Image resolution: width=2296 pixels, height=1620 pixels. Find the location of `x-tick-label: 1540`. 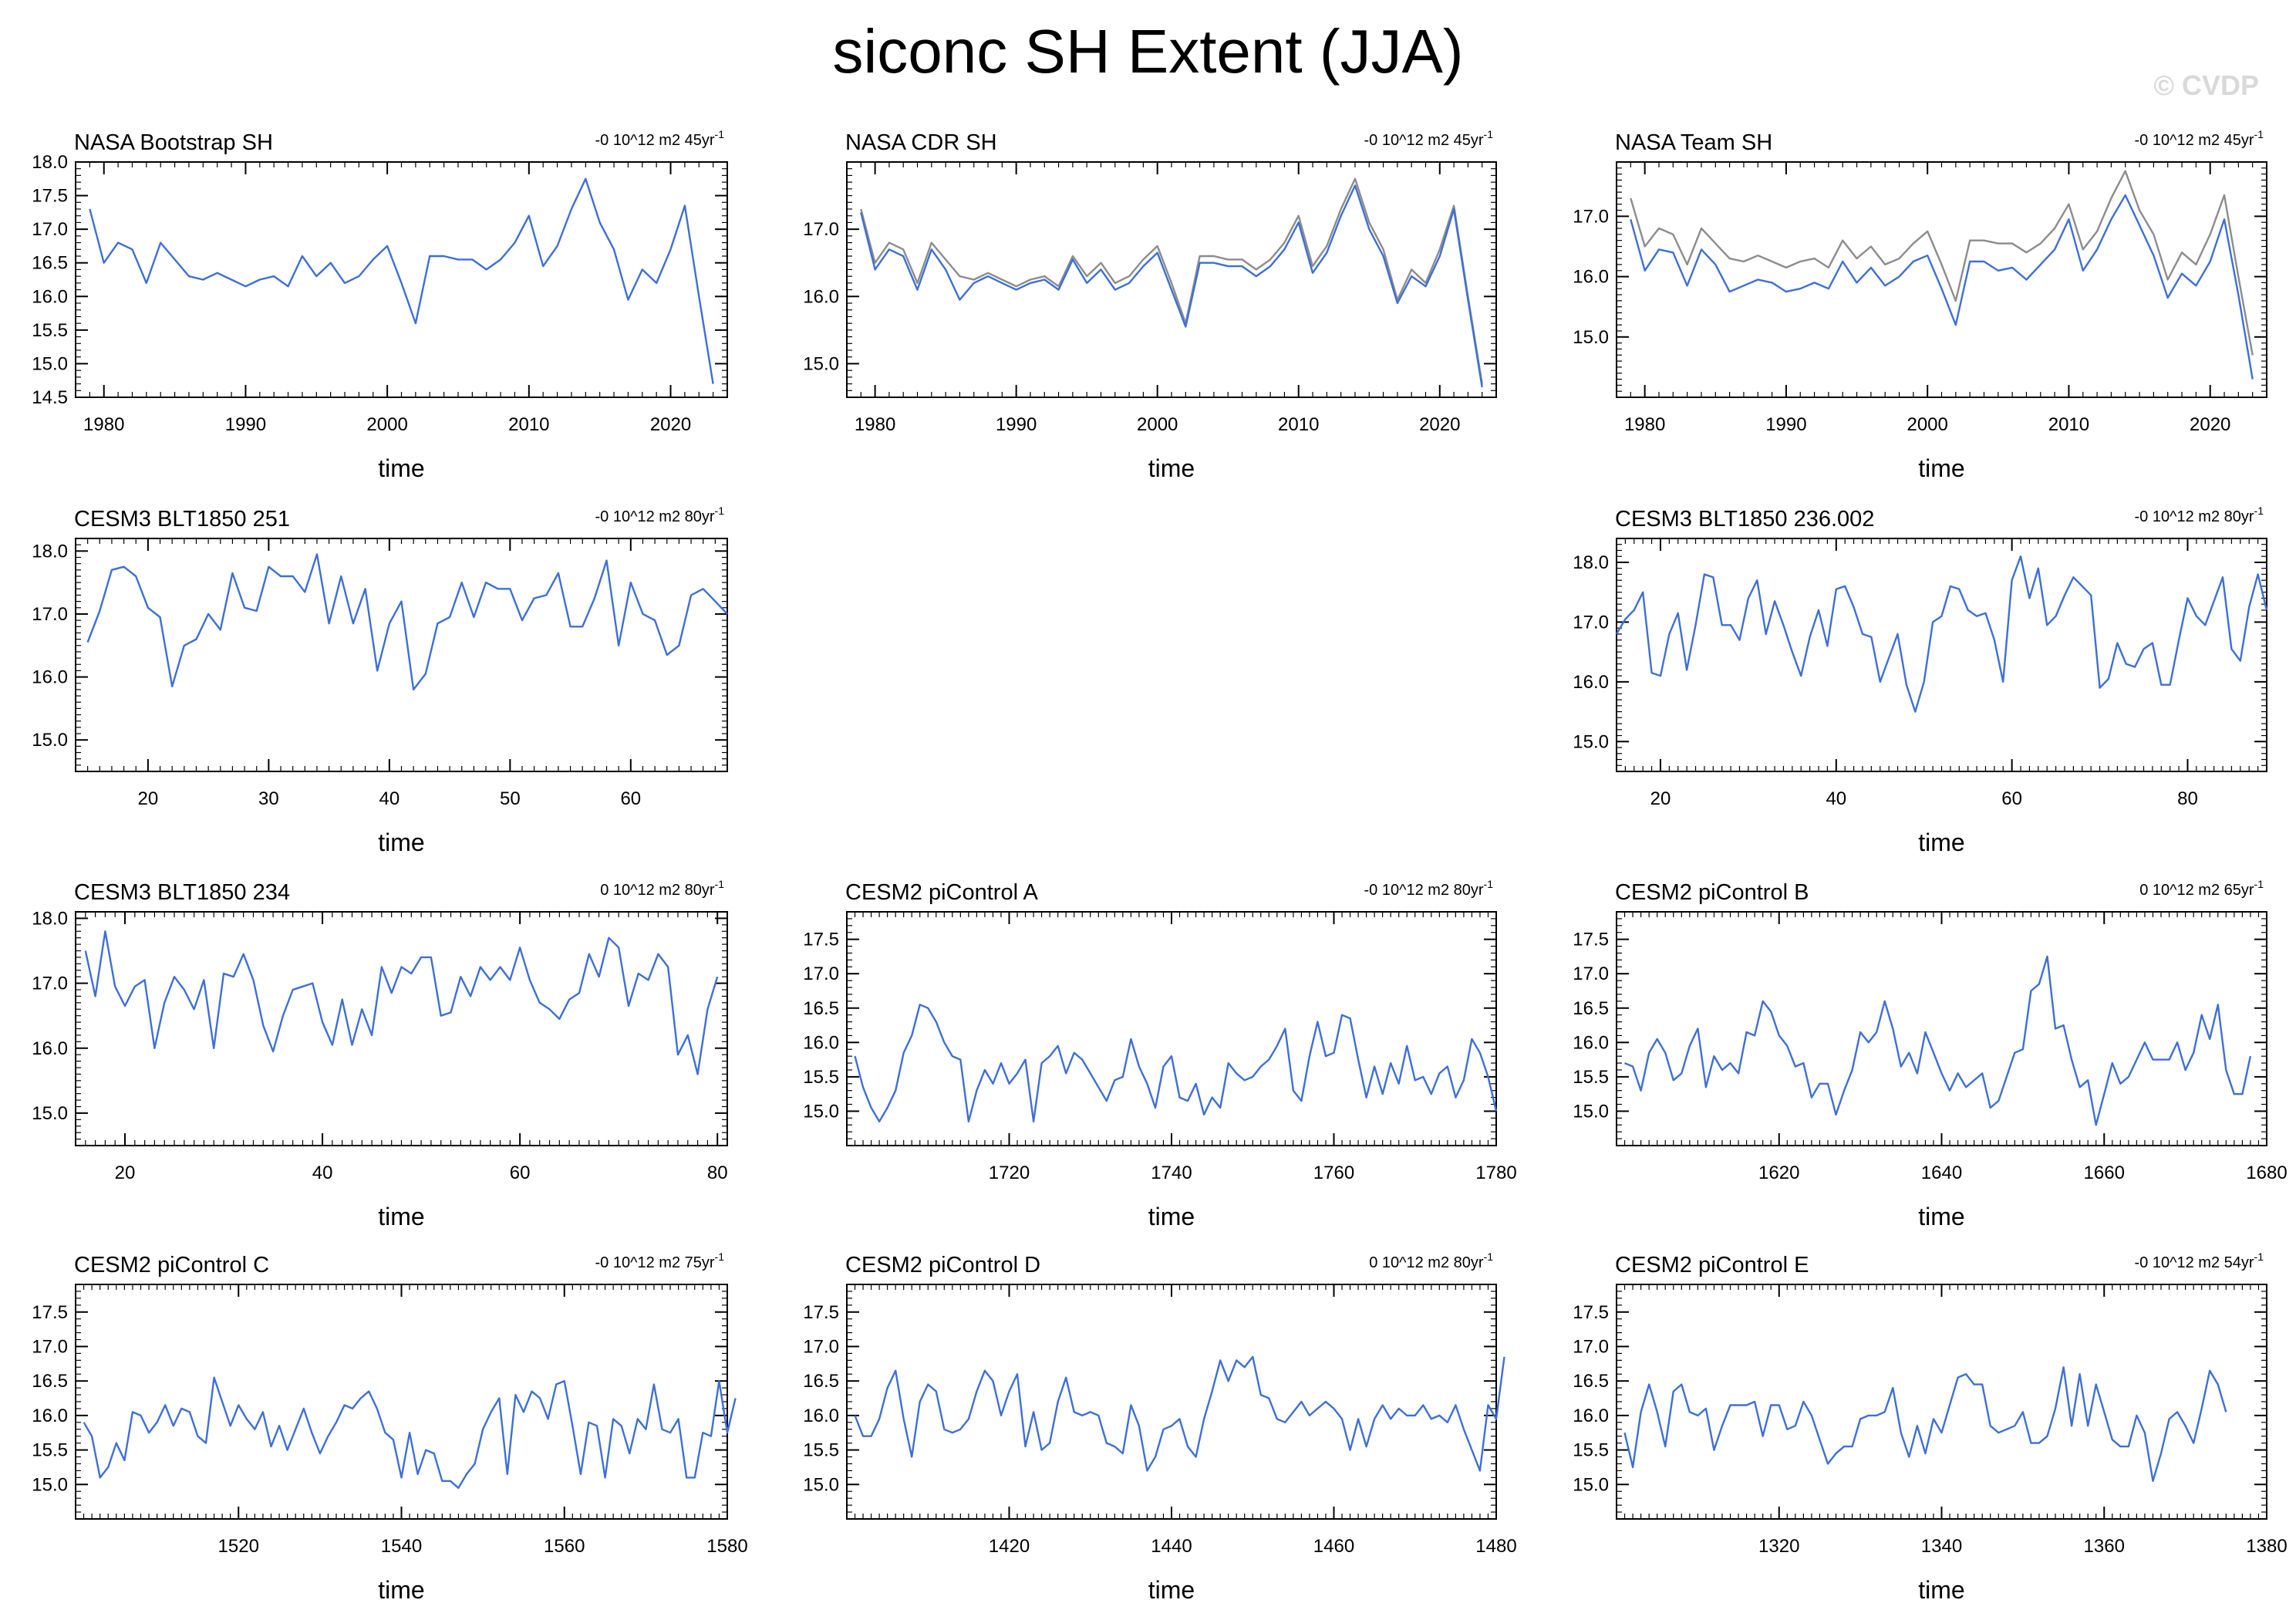

x-tick-label: 1540 is located at coordinates (402, 1546).